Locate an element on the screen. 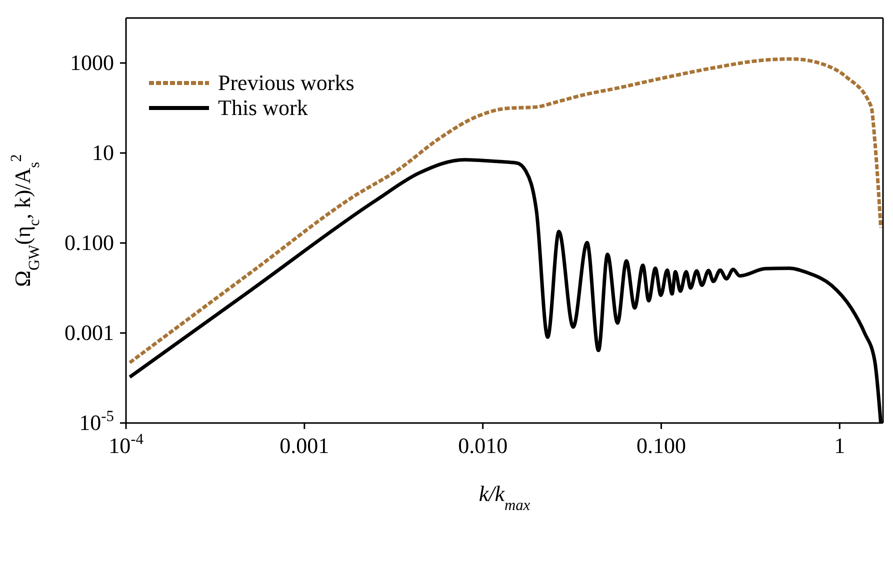 The image size is (893, 567). x-tick-label: 0.100 is located at coordinates (661, 445).